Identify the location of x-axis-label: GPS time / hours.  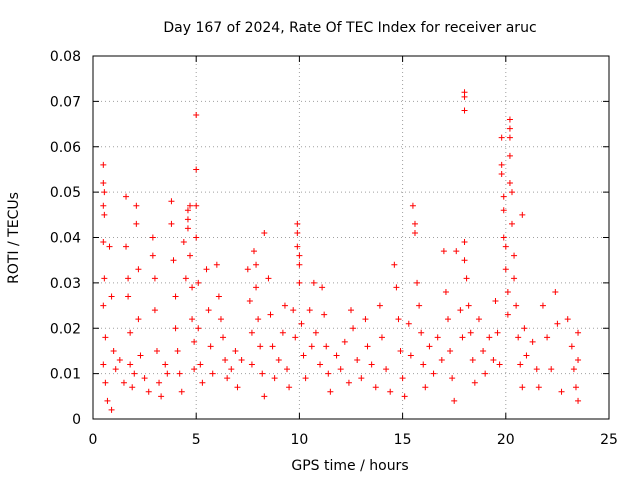
(349, 466).